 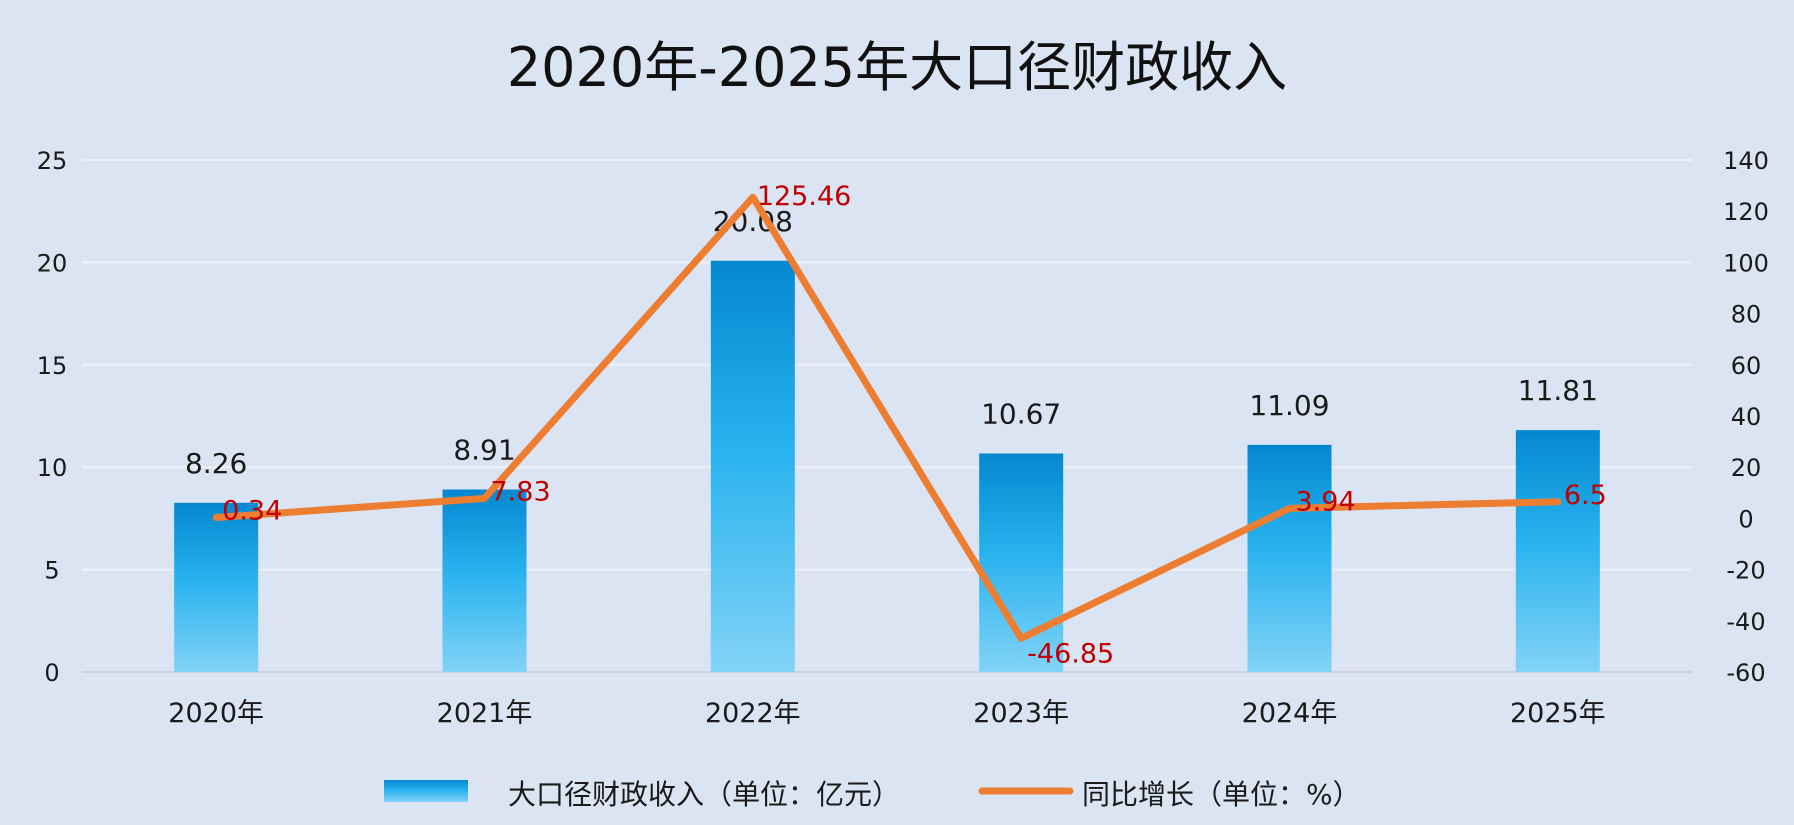 What do you see at coordinates (704, 794) in the screenshot?
I see `legend-bar-label: 大口径财政收入（单位：亿元）` at bounding box center [704, 794].